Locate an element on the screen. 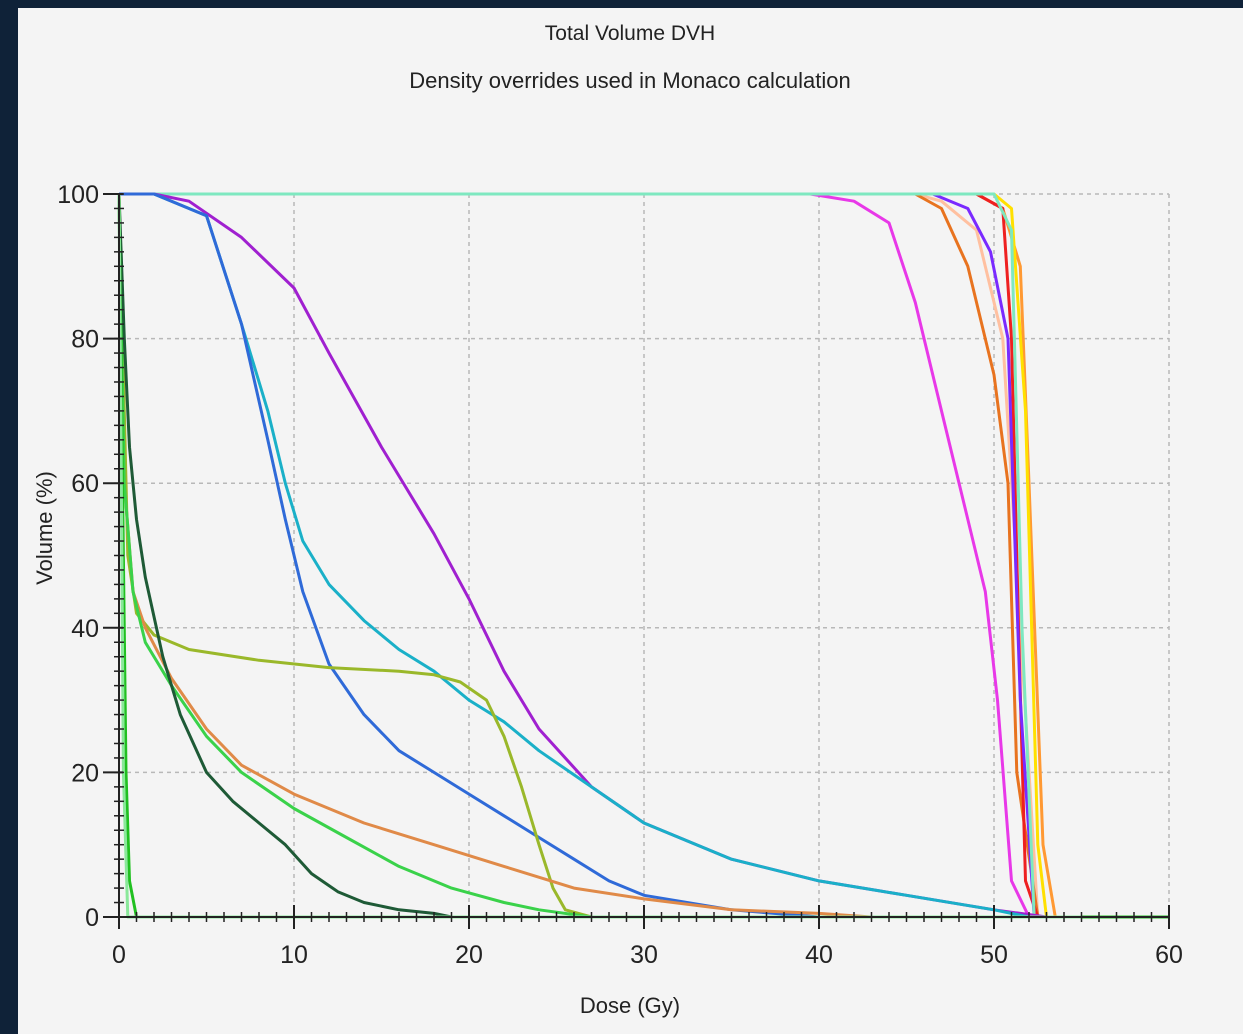 This screenshot has height=1034, width=1243. x-axis-label: Dose (Gy) is located at coordinates (630, 1005).